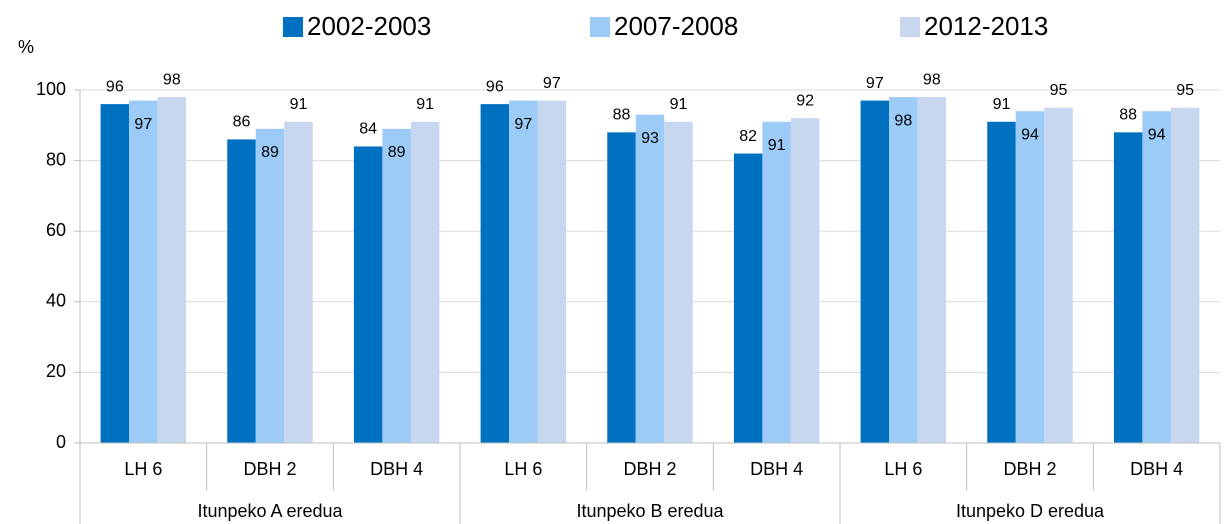 Image resolution: width=1227 pixels, height=524 pixels. I want to click on legend-label: 2002-2003, so click(369, 26).